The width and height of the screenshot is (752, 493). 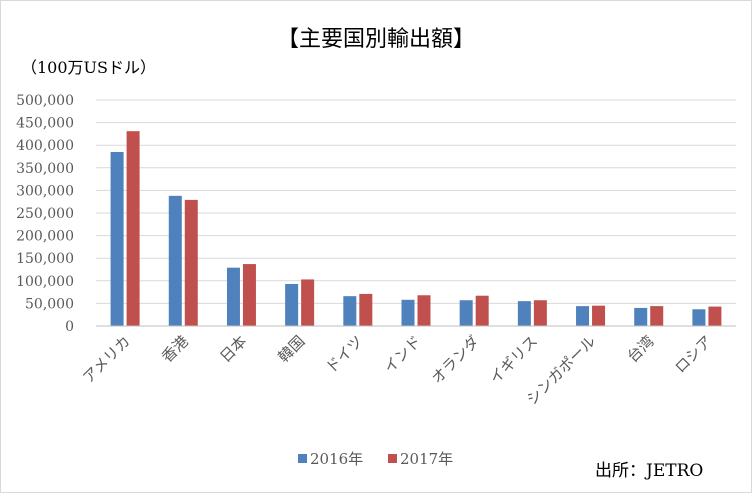 I want to click on y-tick-label: 150,000, so click(x=45, y=259).